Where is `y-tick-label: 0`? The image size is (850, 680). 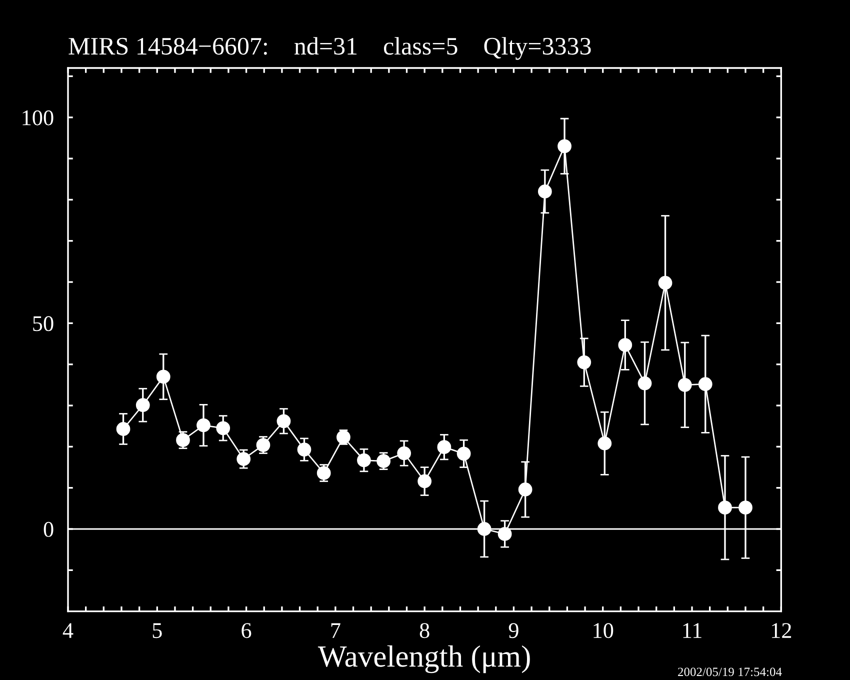
y-tick-label: 0 is located at coordinates (49, 529).